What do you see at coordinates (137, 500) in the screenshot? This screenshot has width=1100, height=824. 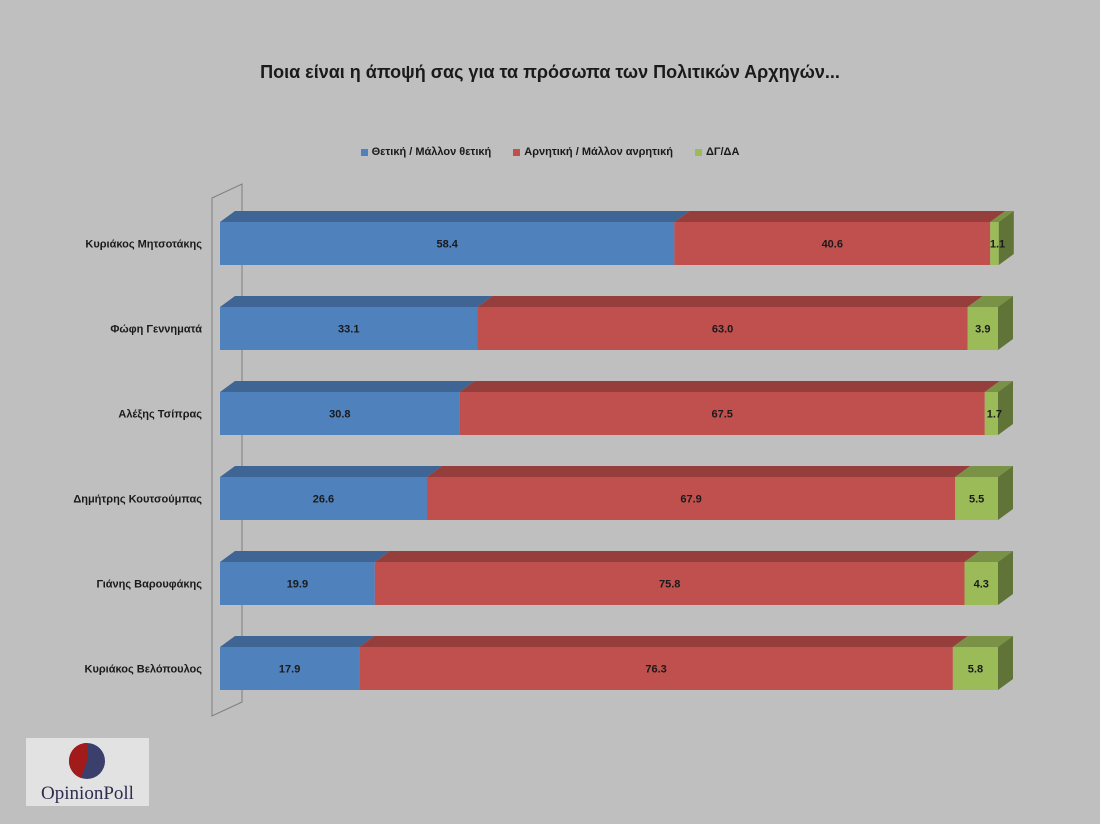 I see `category-label: Δημήτρης Κουτσούμπας` at bounding box center [137, 500].